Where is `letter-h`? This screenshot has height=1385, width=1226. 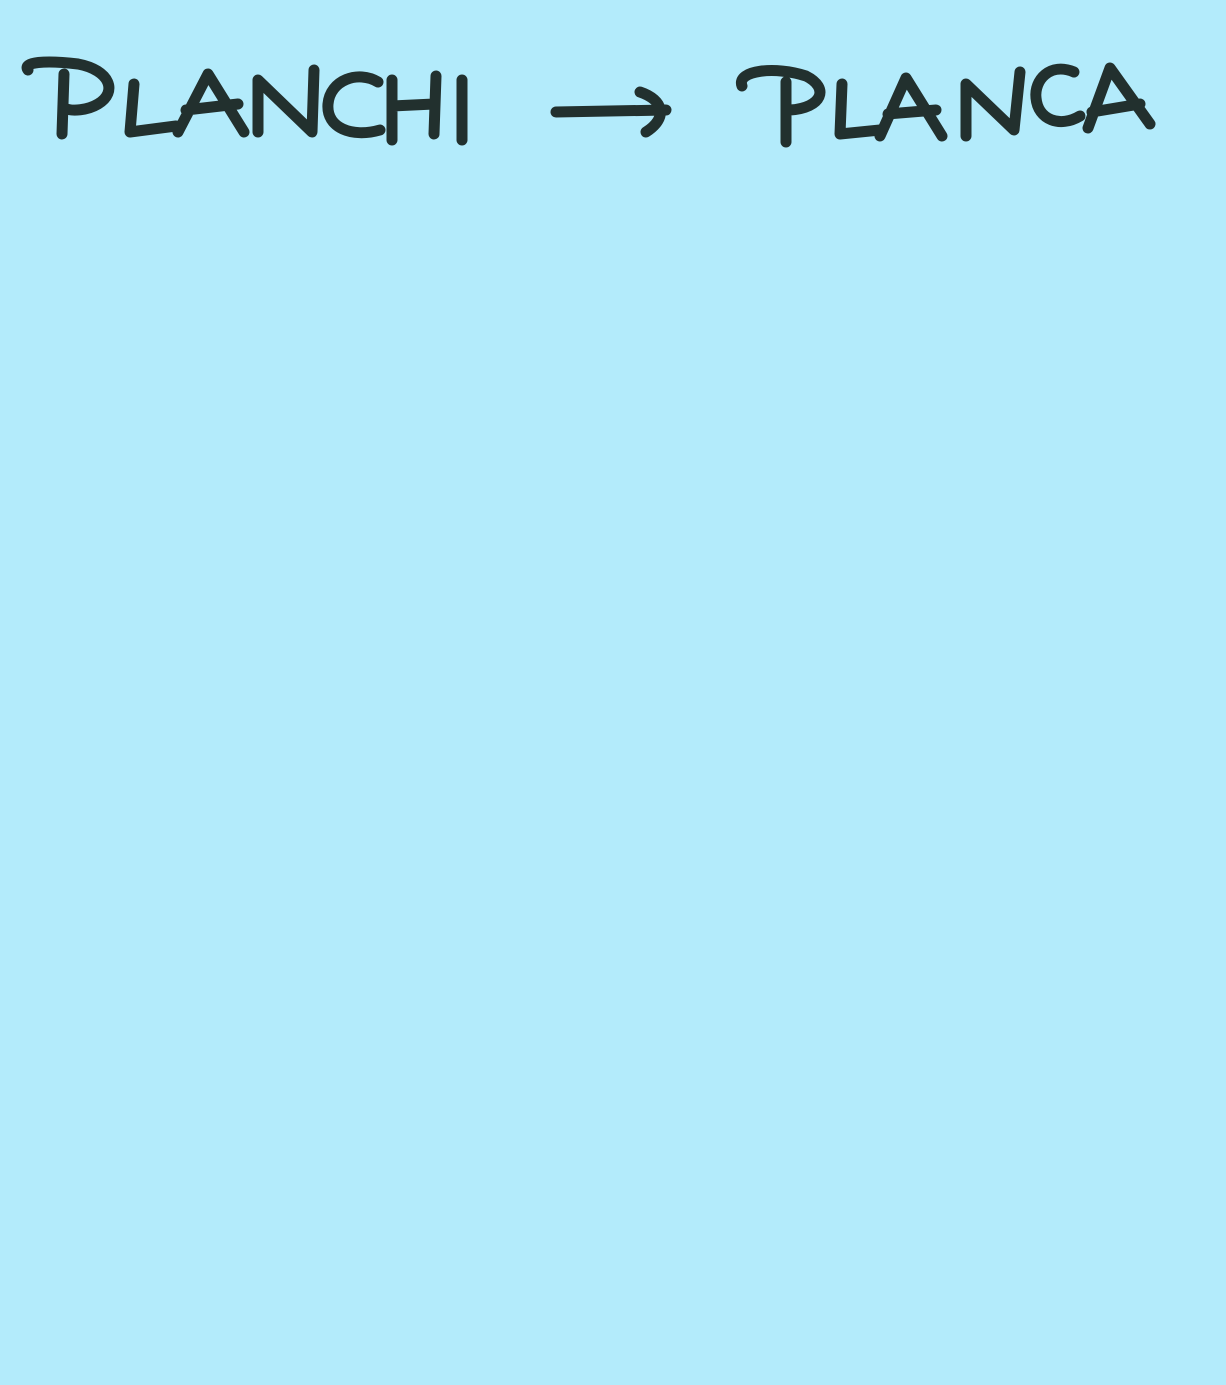 letter-h is located at coordinates (414, 108).